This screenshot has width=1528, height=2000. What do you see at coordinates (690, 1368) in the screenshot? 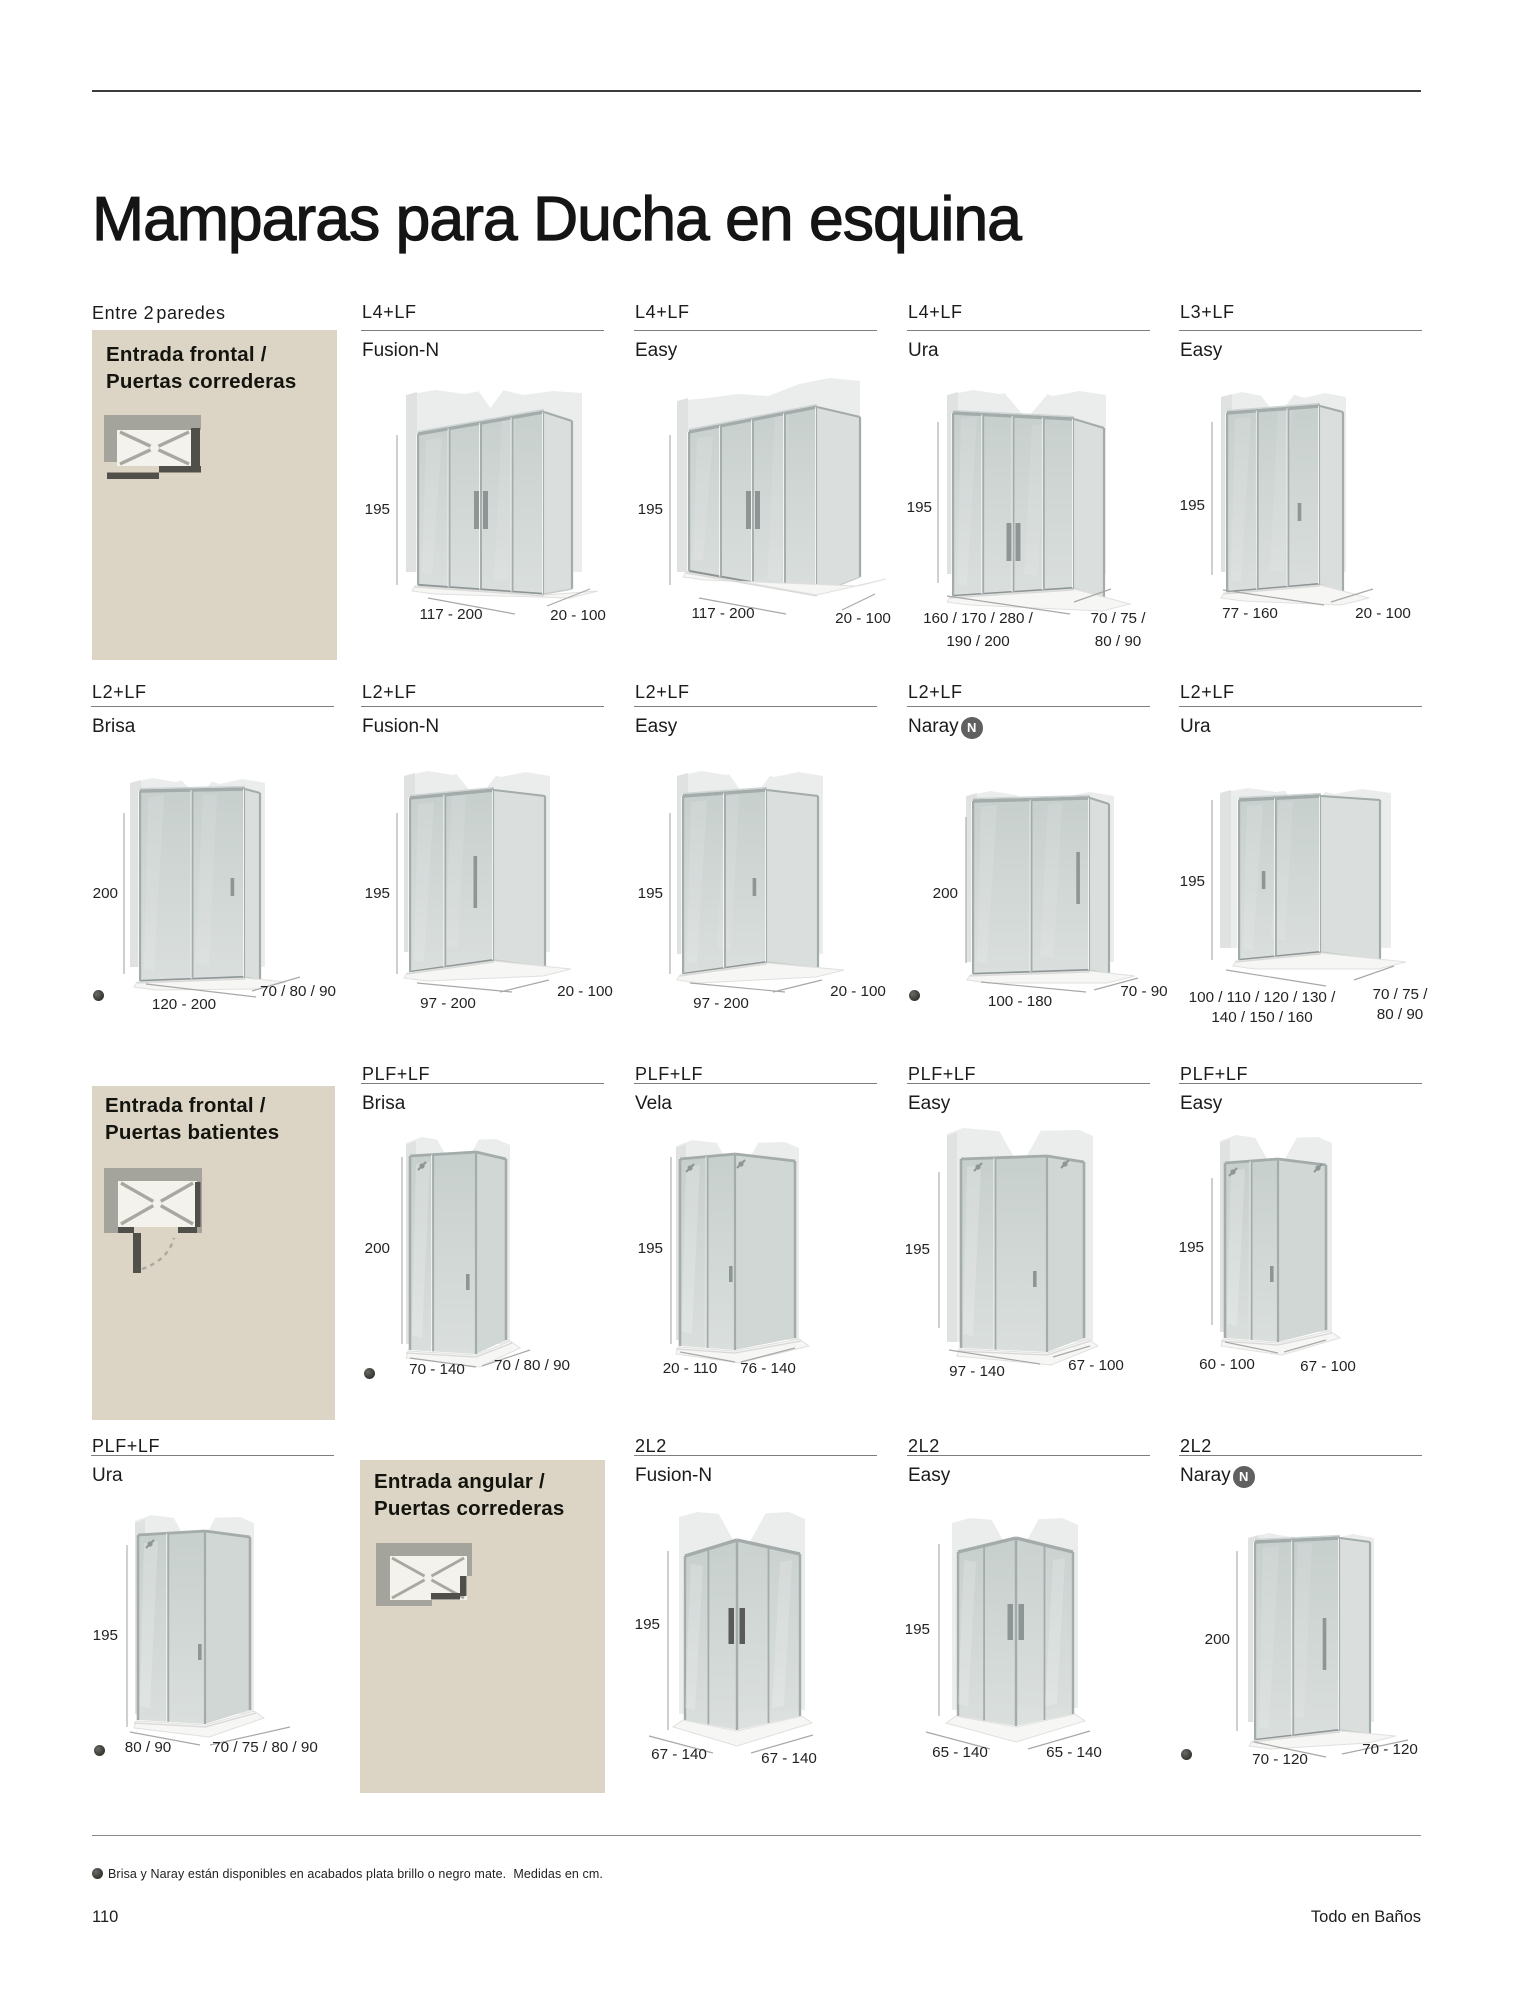
I see `svg-text: 20 - 110` at bounding box center [690, 1368].